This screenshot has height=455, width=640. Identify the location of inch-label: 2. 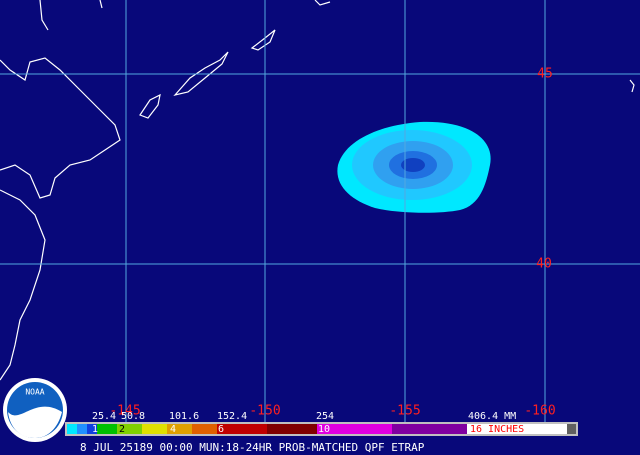
(122, 429).